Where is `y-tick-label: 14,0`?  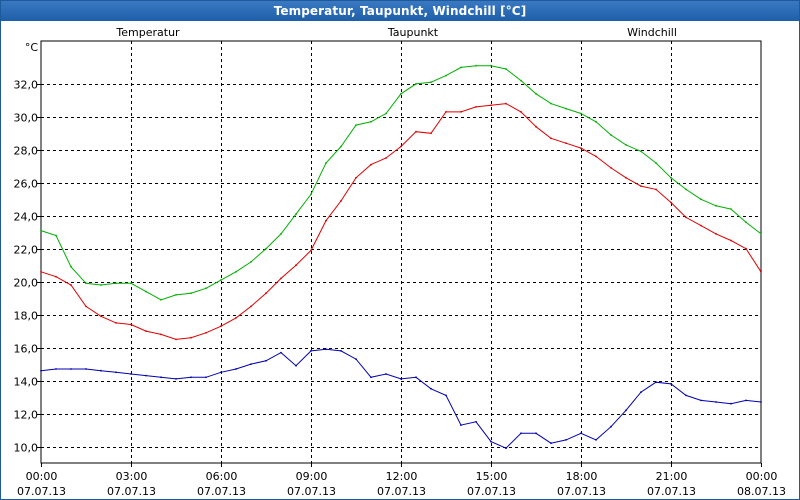 y-tick-label: 14,0 is located at coordinates (26, 382).